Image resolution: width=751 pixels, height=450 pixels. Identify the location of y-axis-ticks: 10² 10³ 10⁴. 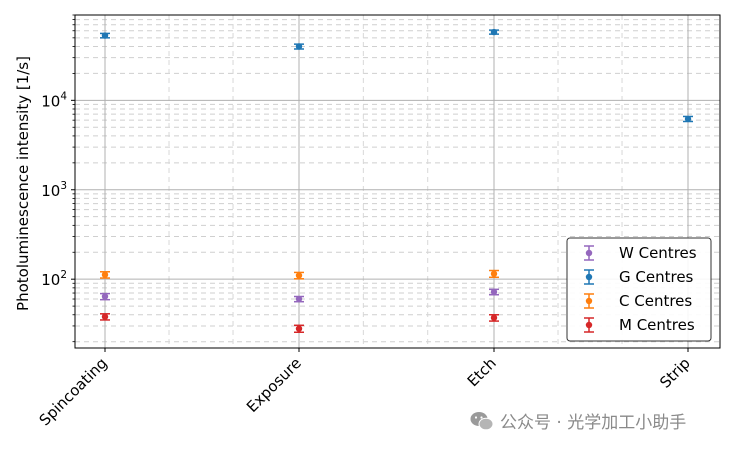
(58, 189).